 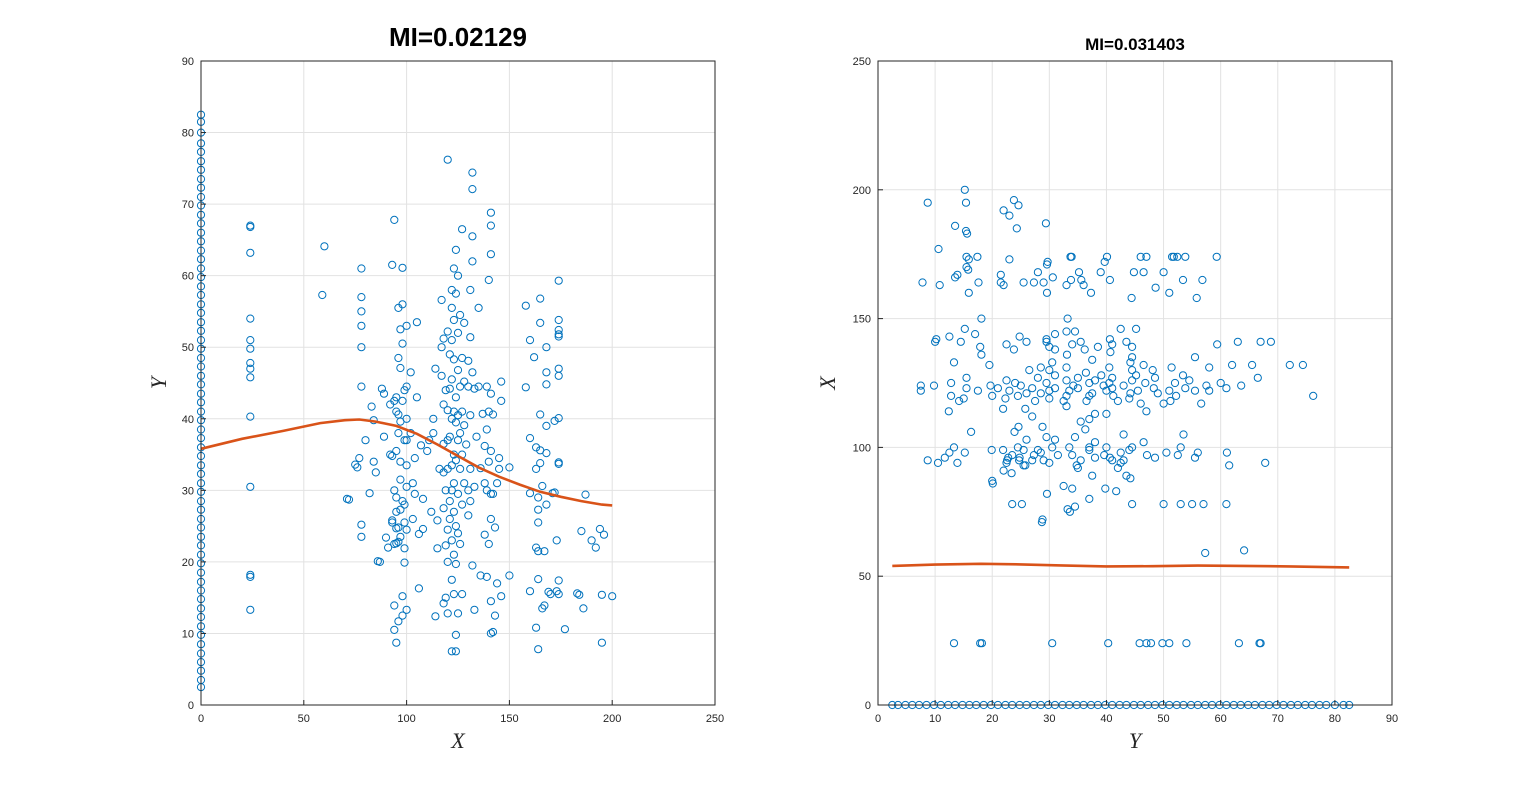 I want to click on left-plot-title: MI=0.02129, so click(x=458, y=37).